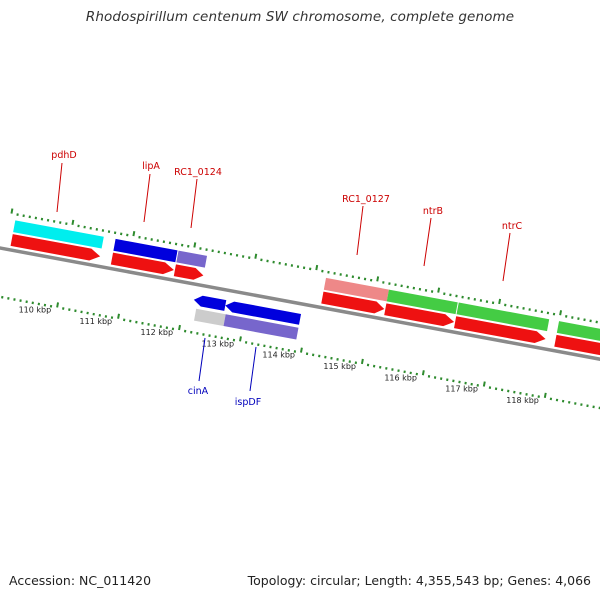 This screenshot has width=600, height=600. I want to click on gene-label-pdhD: pdhD, so click(63, 155).